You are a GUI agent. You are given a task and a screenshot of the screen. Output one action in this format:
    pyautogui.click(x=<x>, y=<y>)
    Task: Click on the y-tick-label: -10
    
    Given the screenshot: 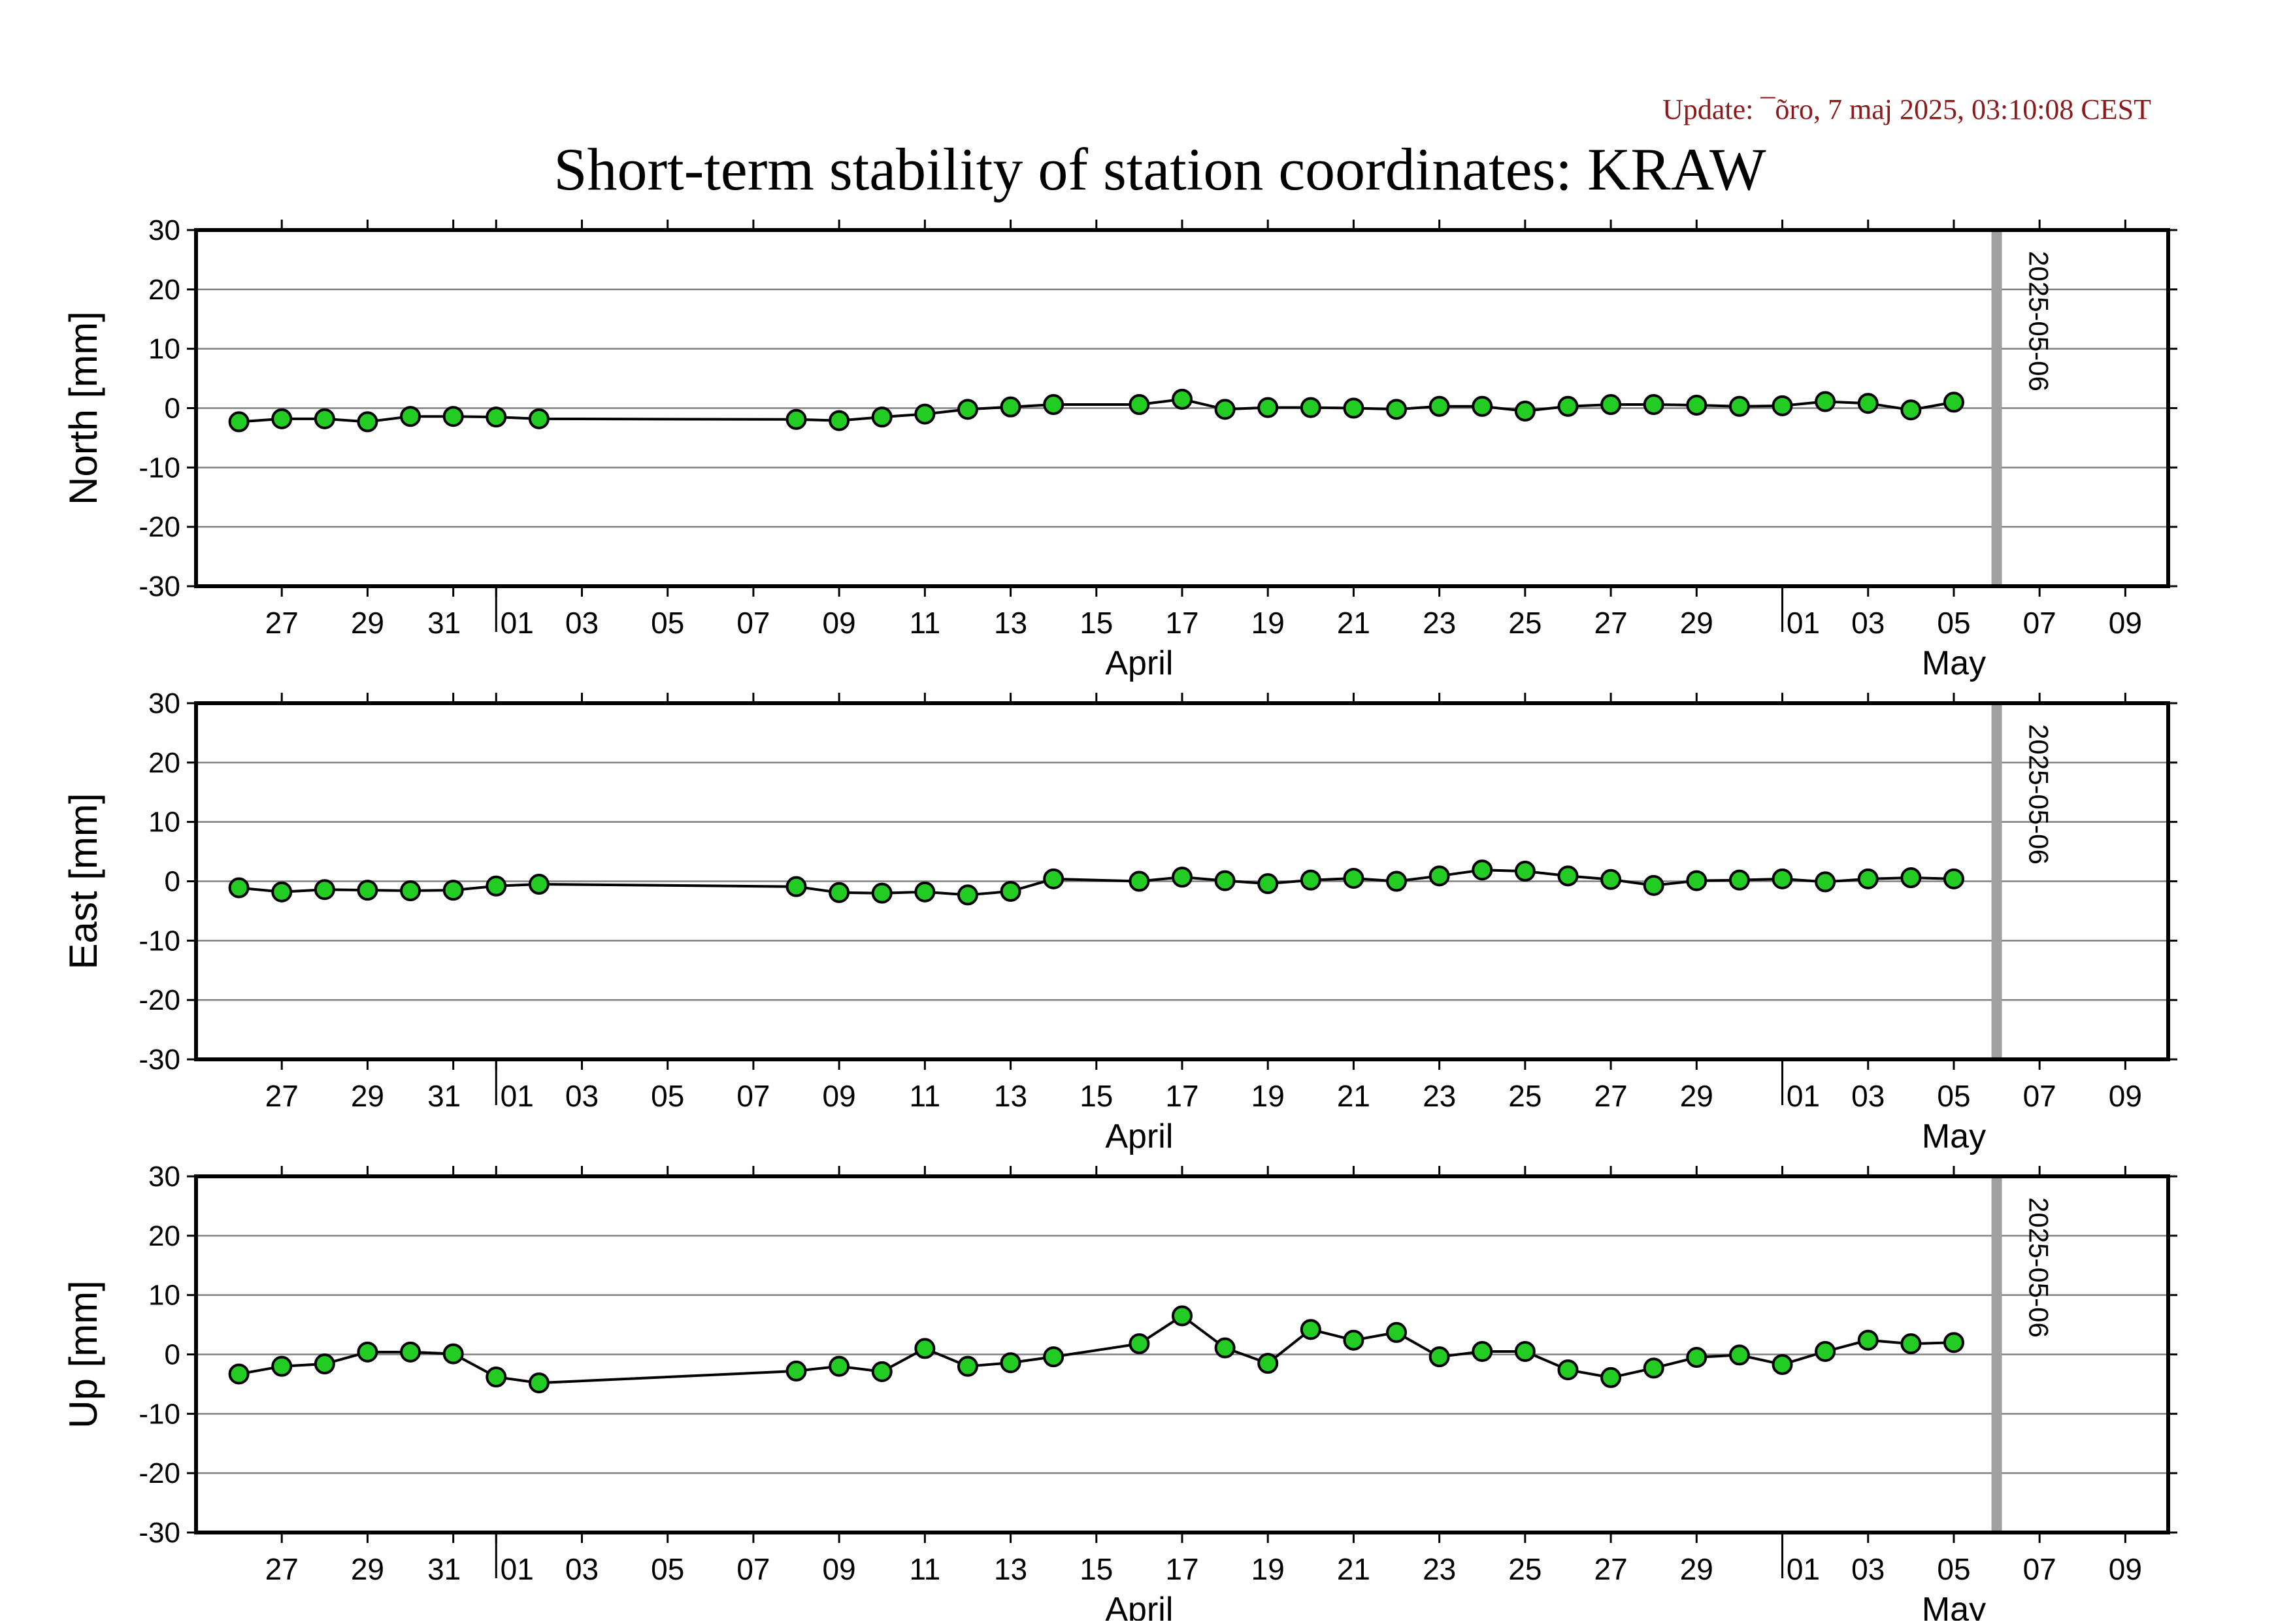 What is the action you would take?
    pyautogui.click(x=159, y=1414)
    